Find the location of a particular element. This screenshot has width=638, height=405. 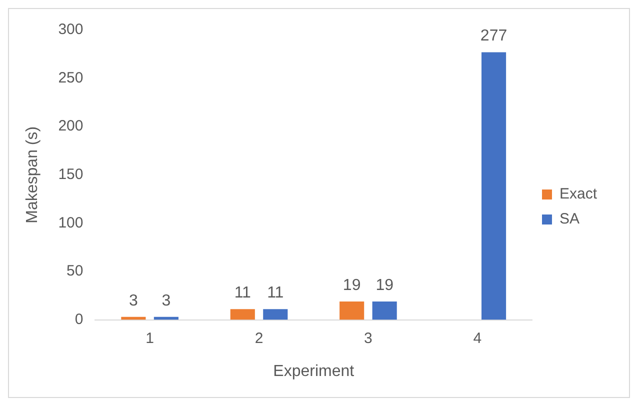

y-tick-label: 250 is located at coordinates (71, 77).